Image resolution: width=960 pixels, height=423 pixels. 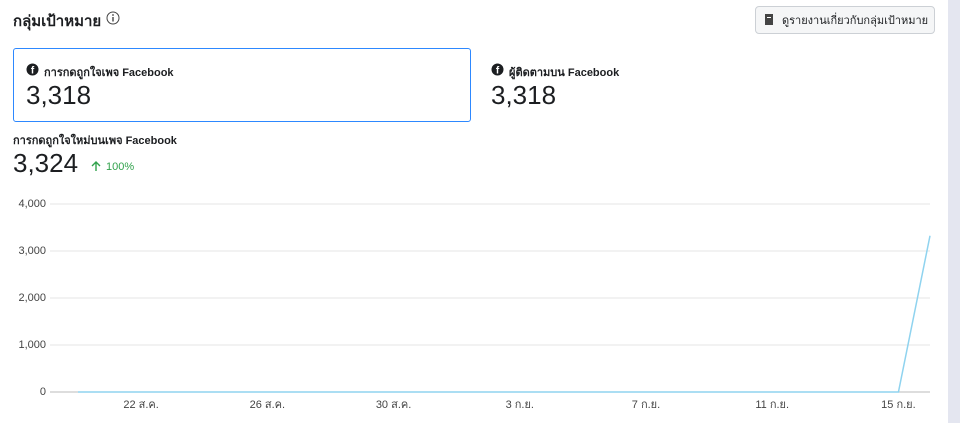 I want to click on up-arrow, so click(x=96, y=166).